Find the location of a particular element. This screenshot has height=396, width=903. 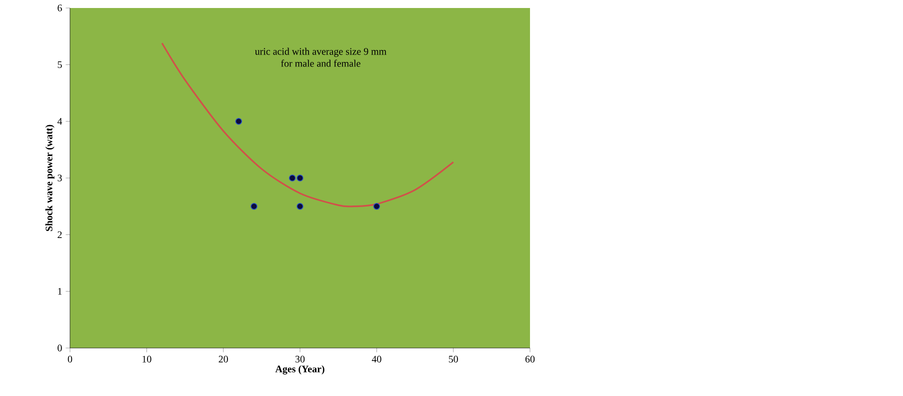

x-tick-label: 10 is located at coordinates (147, 359).